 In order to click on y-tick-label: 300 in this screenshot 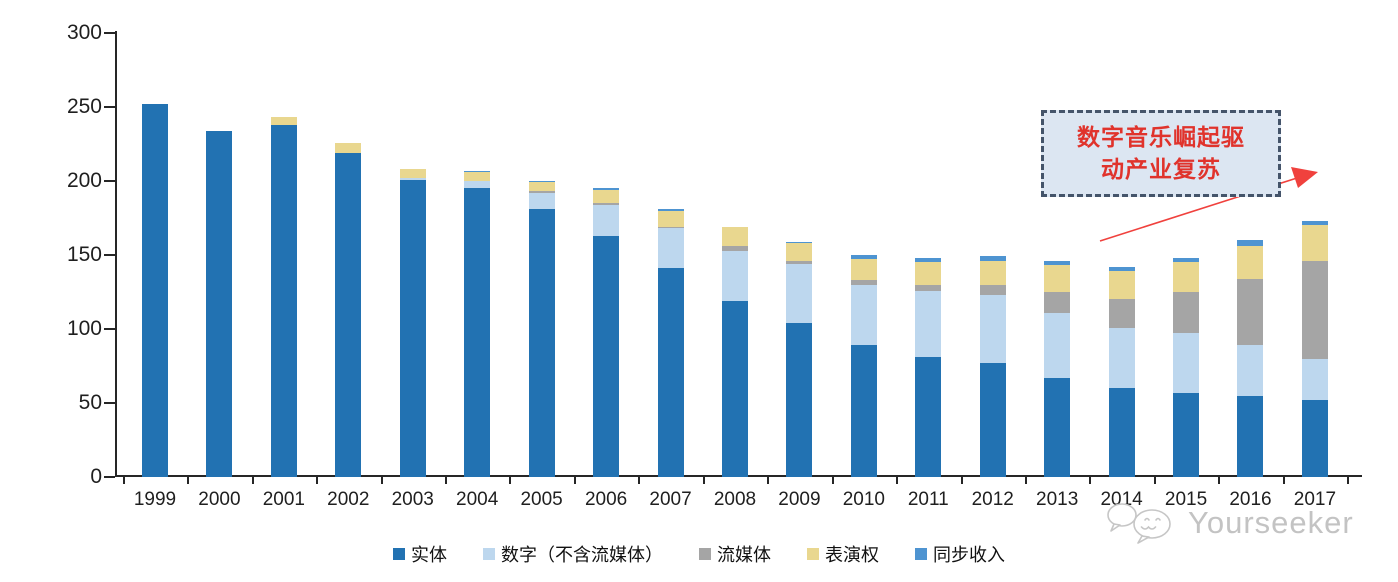, I will do `click(84, 32)`.